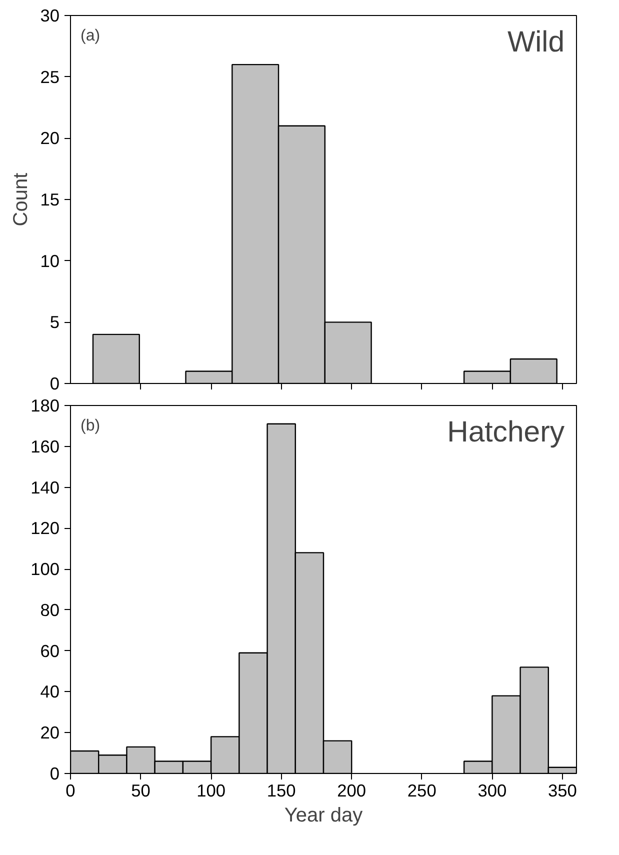  I want to click on y-tick-label: 25, so click(50, 76).